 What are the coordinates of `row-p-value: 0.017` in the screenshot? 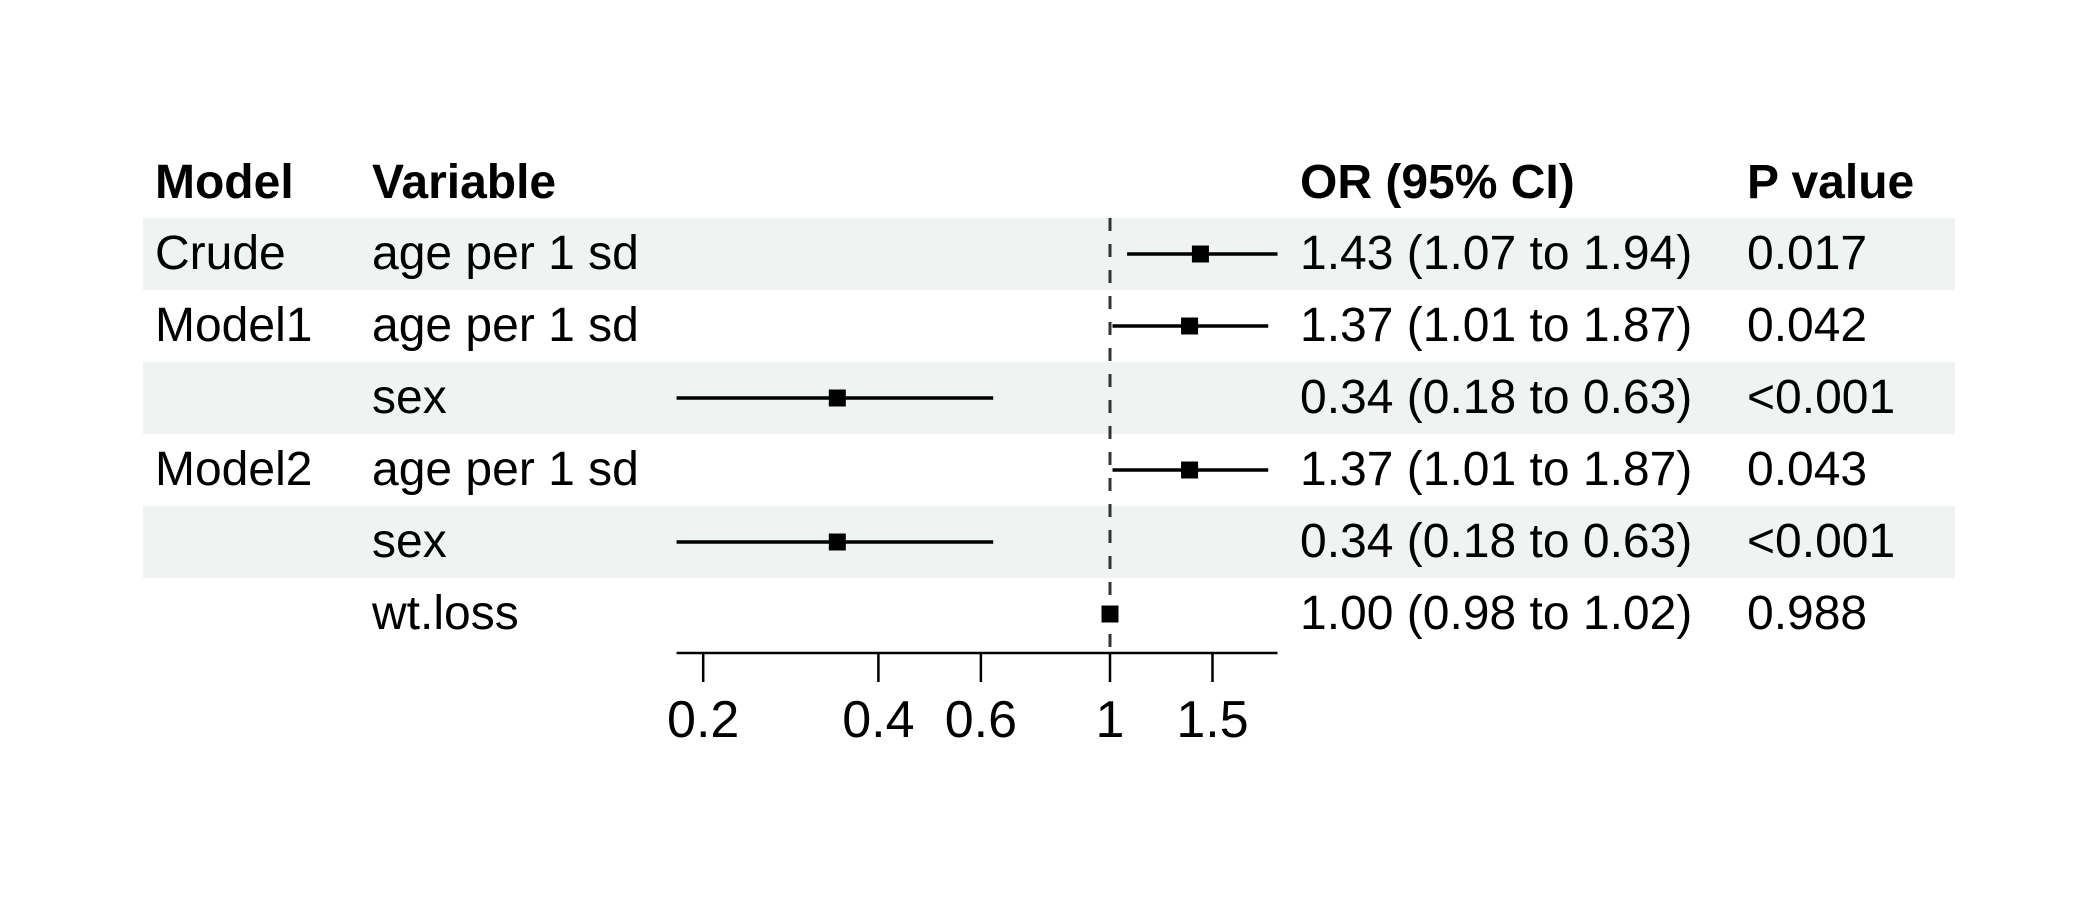 It's located at (1807, 253).